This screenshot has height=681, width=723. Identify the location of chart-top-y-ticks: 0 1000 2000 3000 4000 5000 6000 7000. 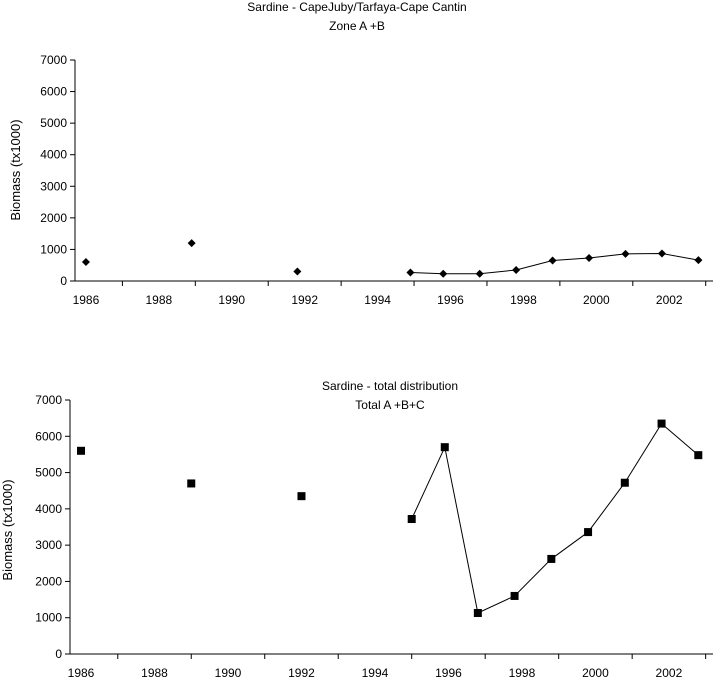
(57, 170).